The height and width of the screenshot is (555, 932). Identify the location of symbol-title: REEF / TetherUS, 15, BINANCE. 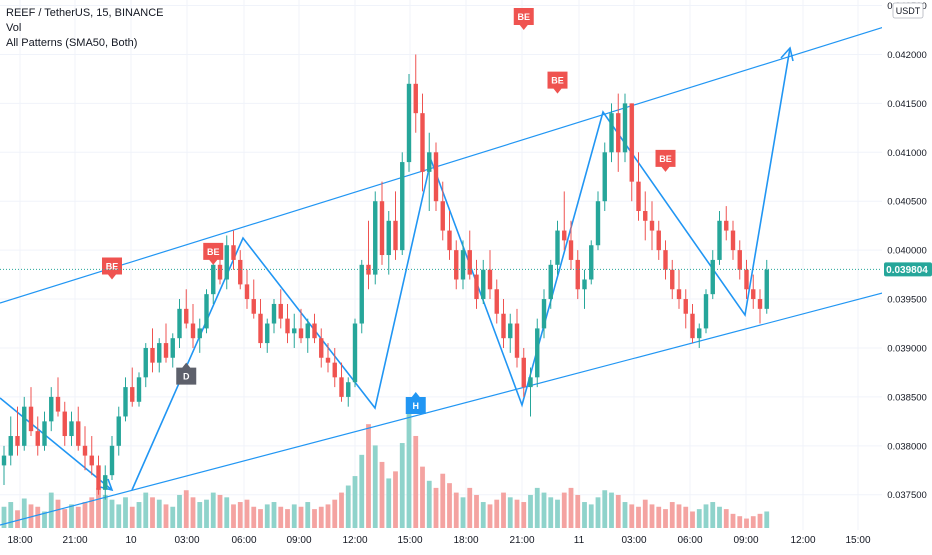
(85, 13).